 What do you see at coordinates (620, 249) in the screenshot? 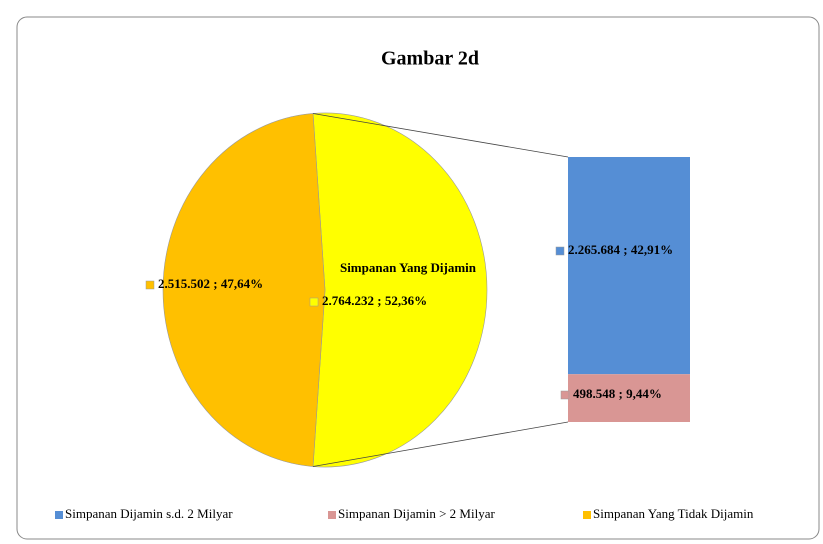
I see `data-label: 2.265.684 ; 42,91%` at bounding box center [620, 249].